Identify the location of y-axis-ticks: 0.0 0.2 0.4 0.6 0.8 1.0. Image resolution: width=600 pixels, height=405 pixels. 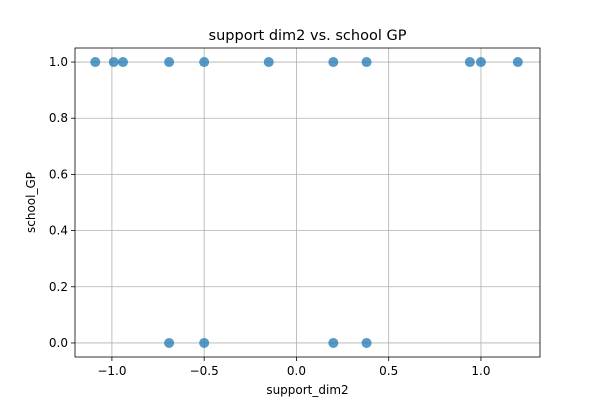
(62, 202).